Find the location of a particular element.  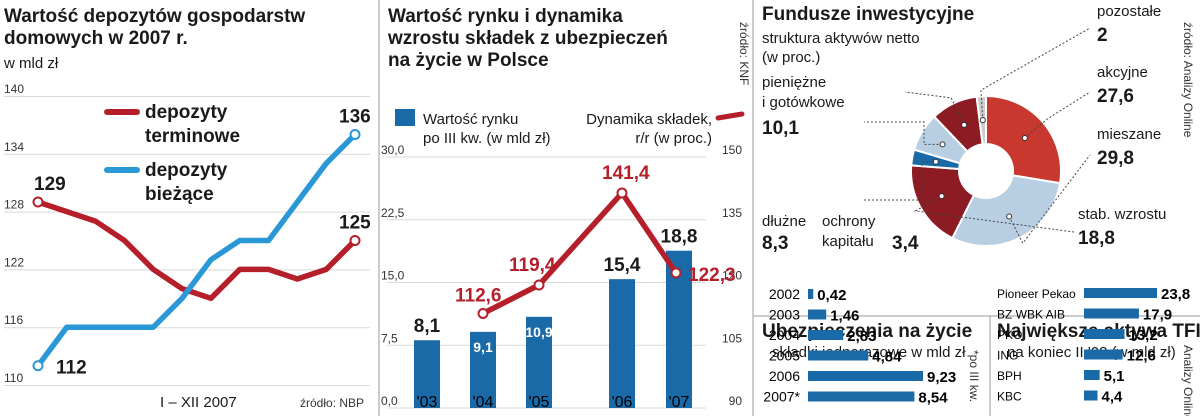

bar-value-label: 18,8 is located at coordinates (679, 237).